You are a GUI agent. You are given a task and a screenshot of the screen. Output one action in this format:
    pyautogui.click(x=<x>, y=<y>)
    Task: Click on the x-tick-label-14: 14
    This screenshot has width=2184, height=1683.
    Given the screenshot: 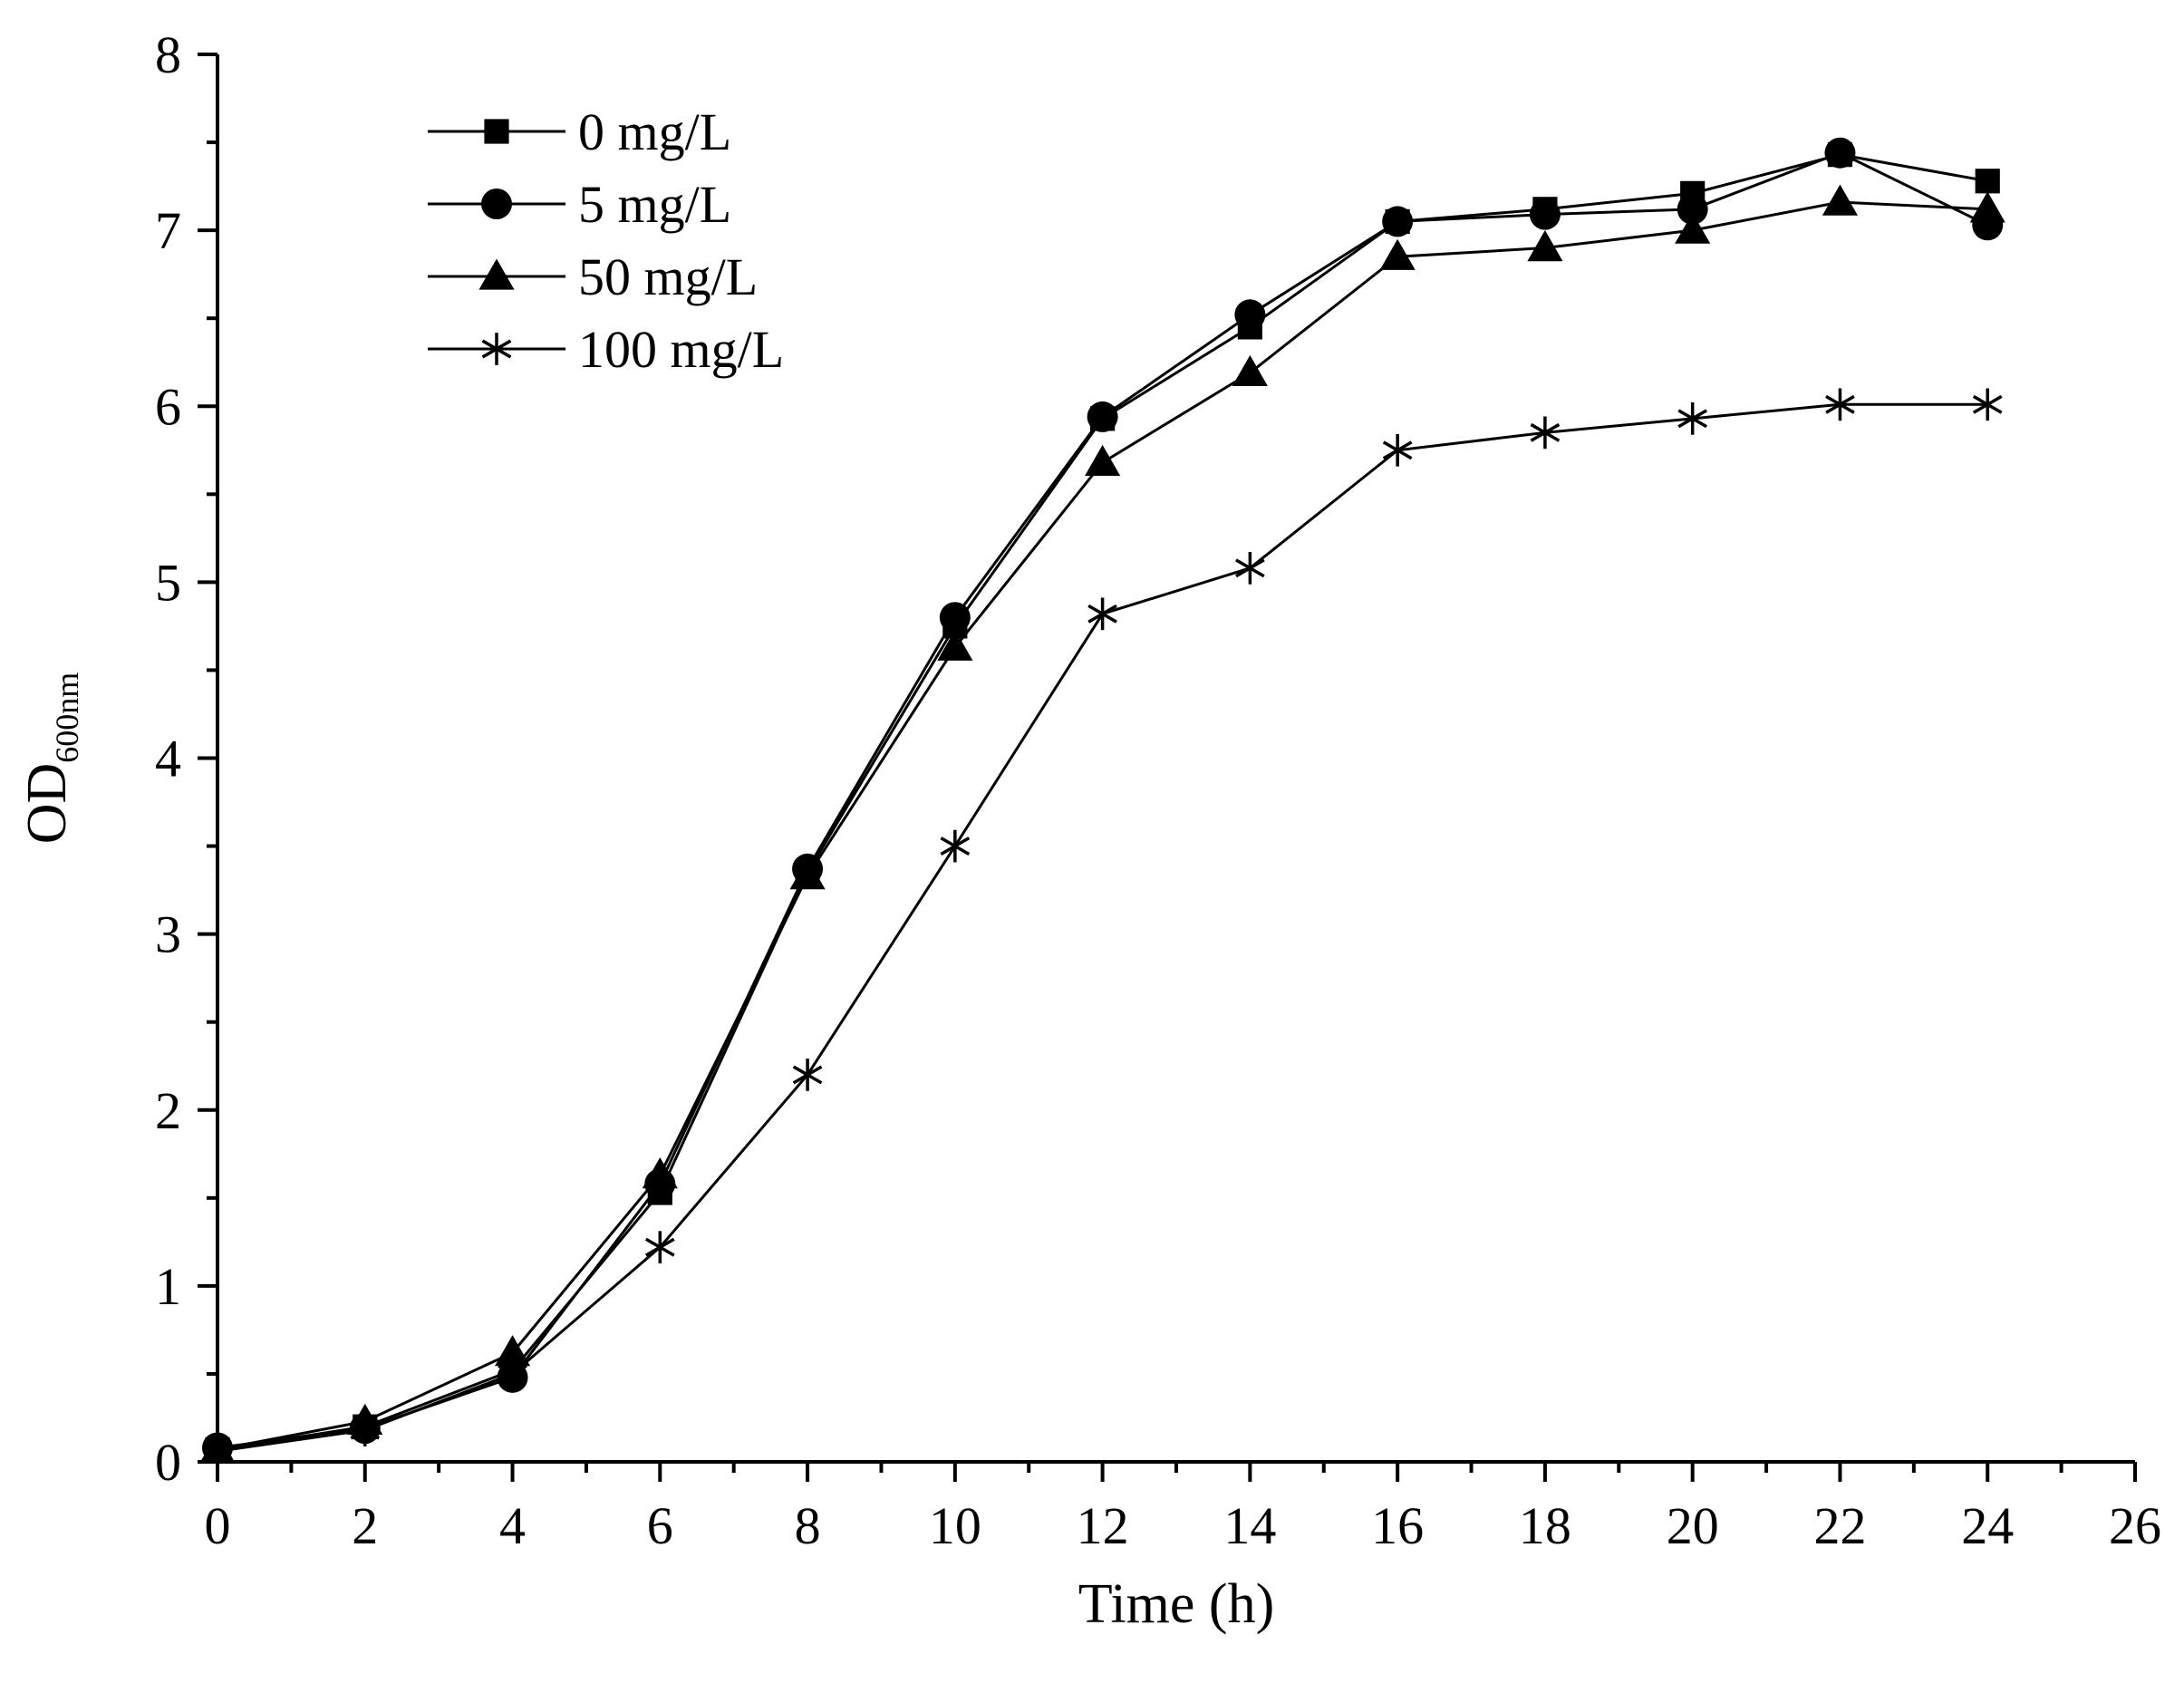 What is the action you would take?
    pyautogui.click(x=1249, y=1525)
    